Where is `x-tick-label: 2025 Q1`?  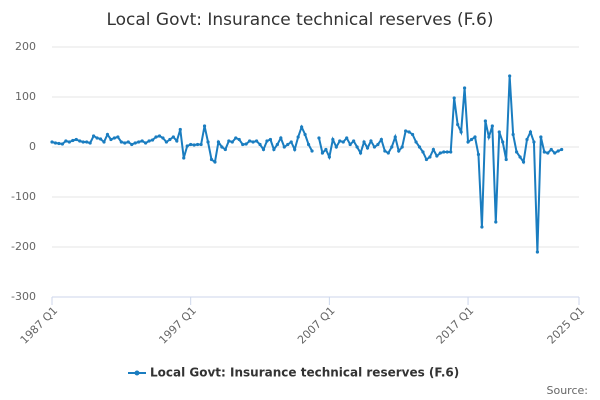
x-tick-label: 2025 Q1 is located at coordinates (566, 325).